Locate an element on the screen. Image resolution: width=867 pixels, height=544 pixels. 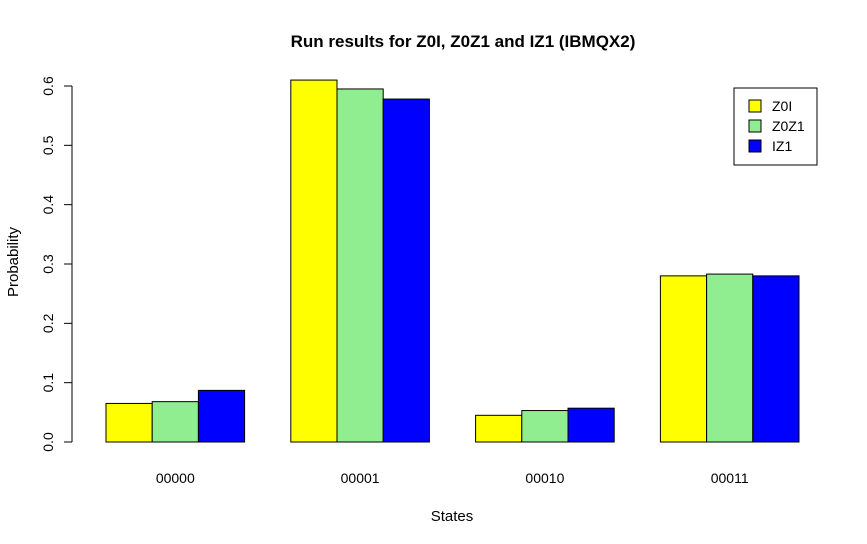
x-tick-label: 00010 is located at coordinates (544, 478).